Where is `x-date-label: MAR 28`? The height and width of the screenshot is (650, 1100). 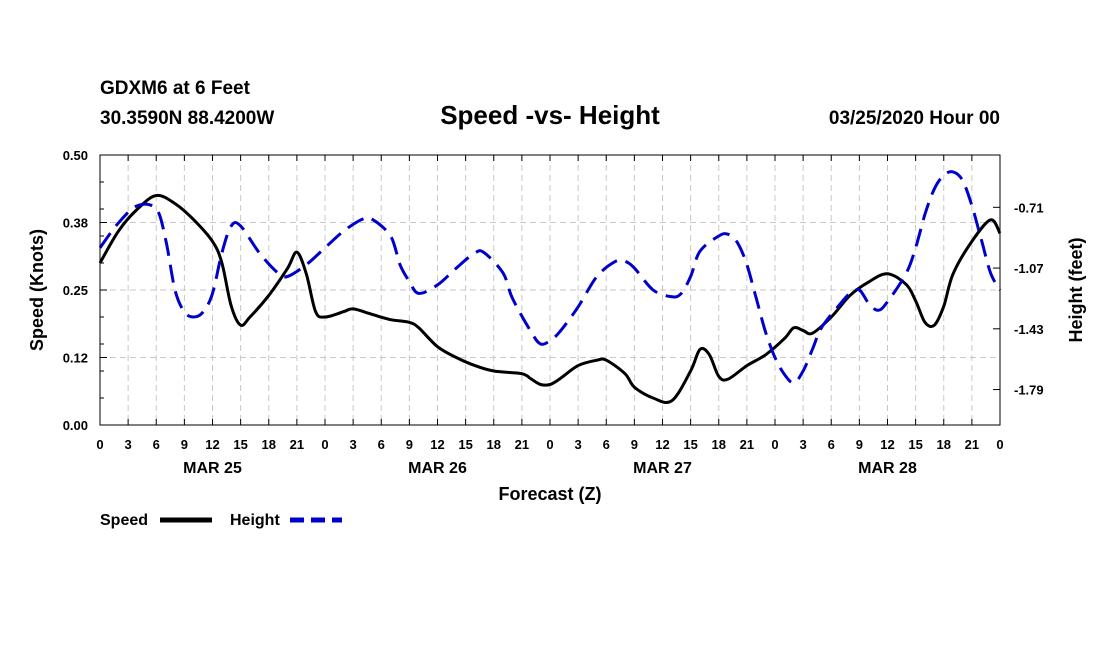 x-date-label: MAR 28 is located at coordinates (887, 468).